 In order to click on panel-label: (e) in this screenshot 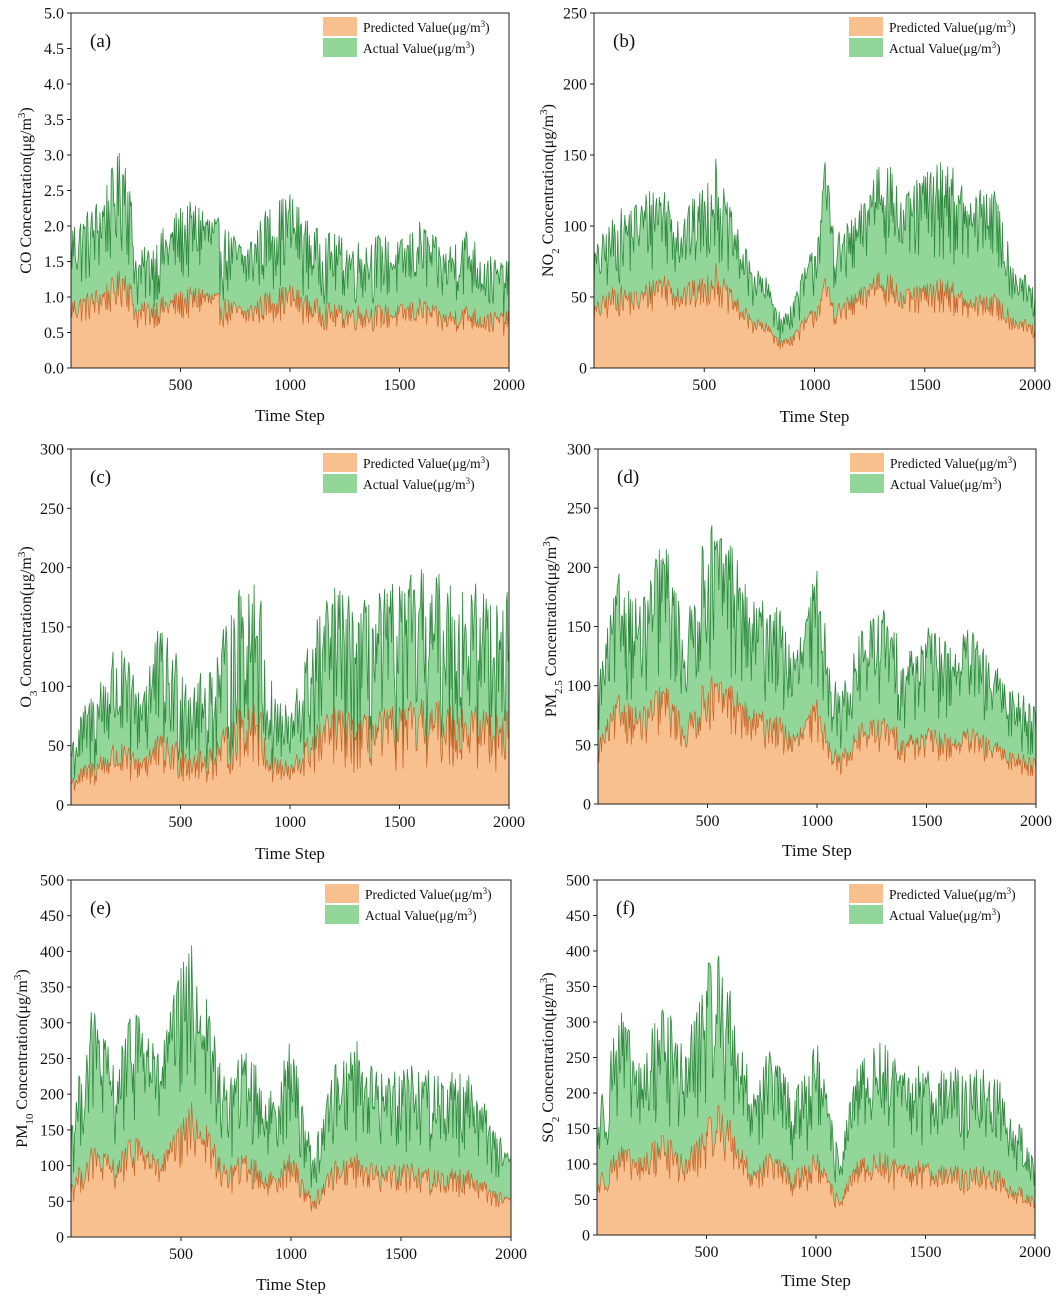, I will do `click(100, 908)`.